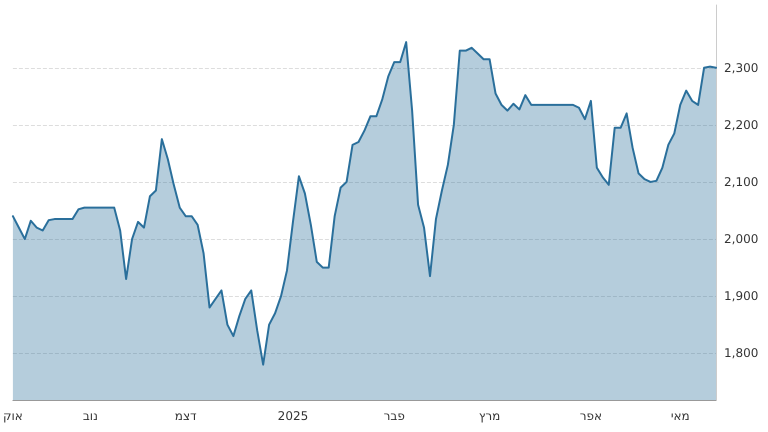 The image size is (768, 432). I want to click on x-tick-label: מרץ, so click(489, 416).